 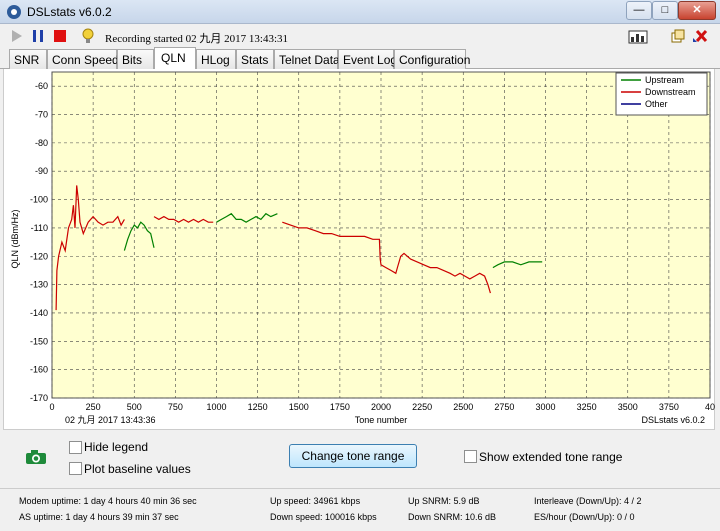 I want to click on change-tone-range-button: Change tone range, so click(x=353, y=456).